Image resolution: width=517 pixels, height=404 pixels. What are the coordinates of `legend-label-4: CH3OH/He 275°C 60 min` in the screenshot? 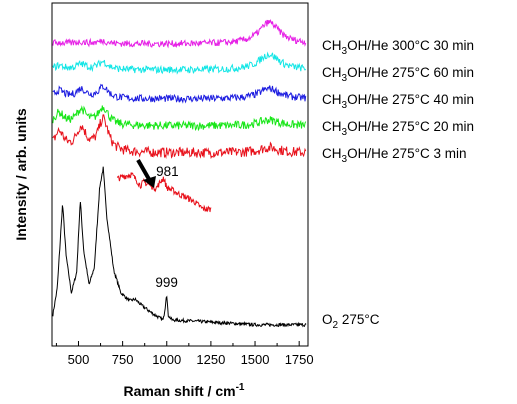 It's located at (398, 74).